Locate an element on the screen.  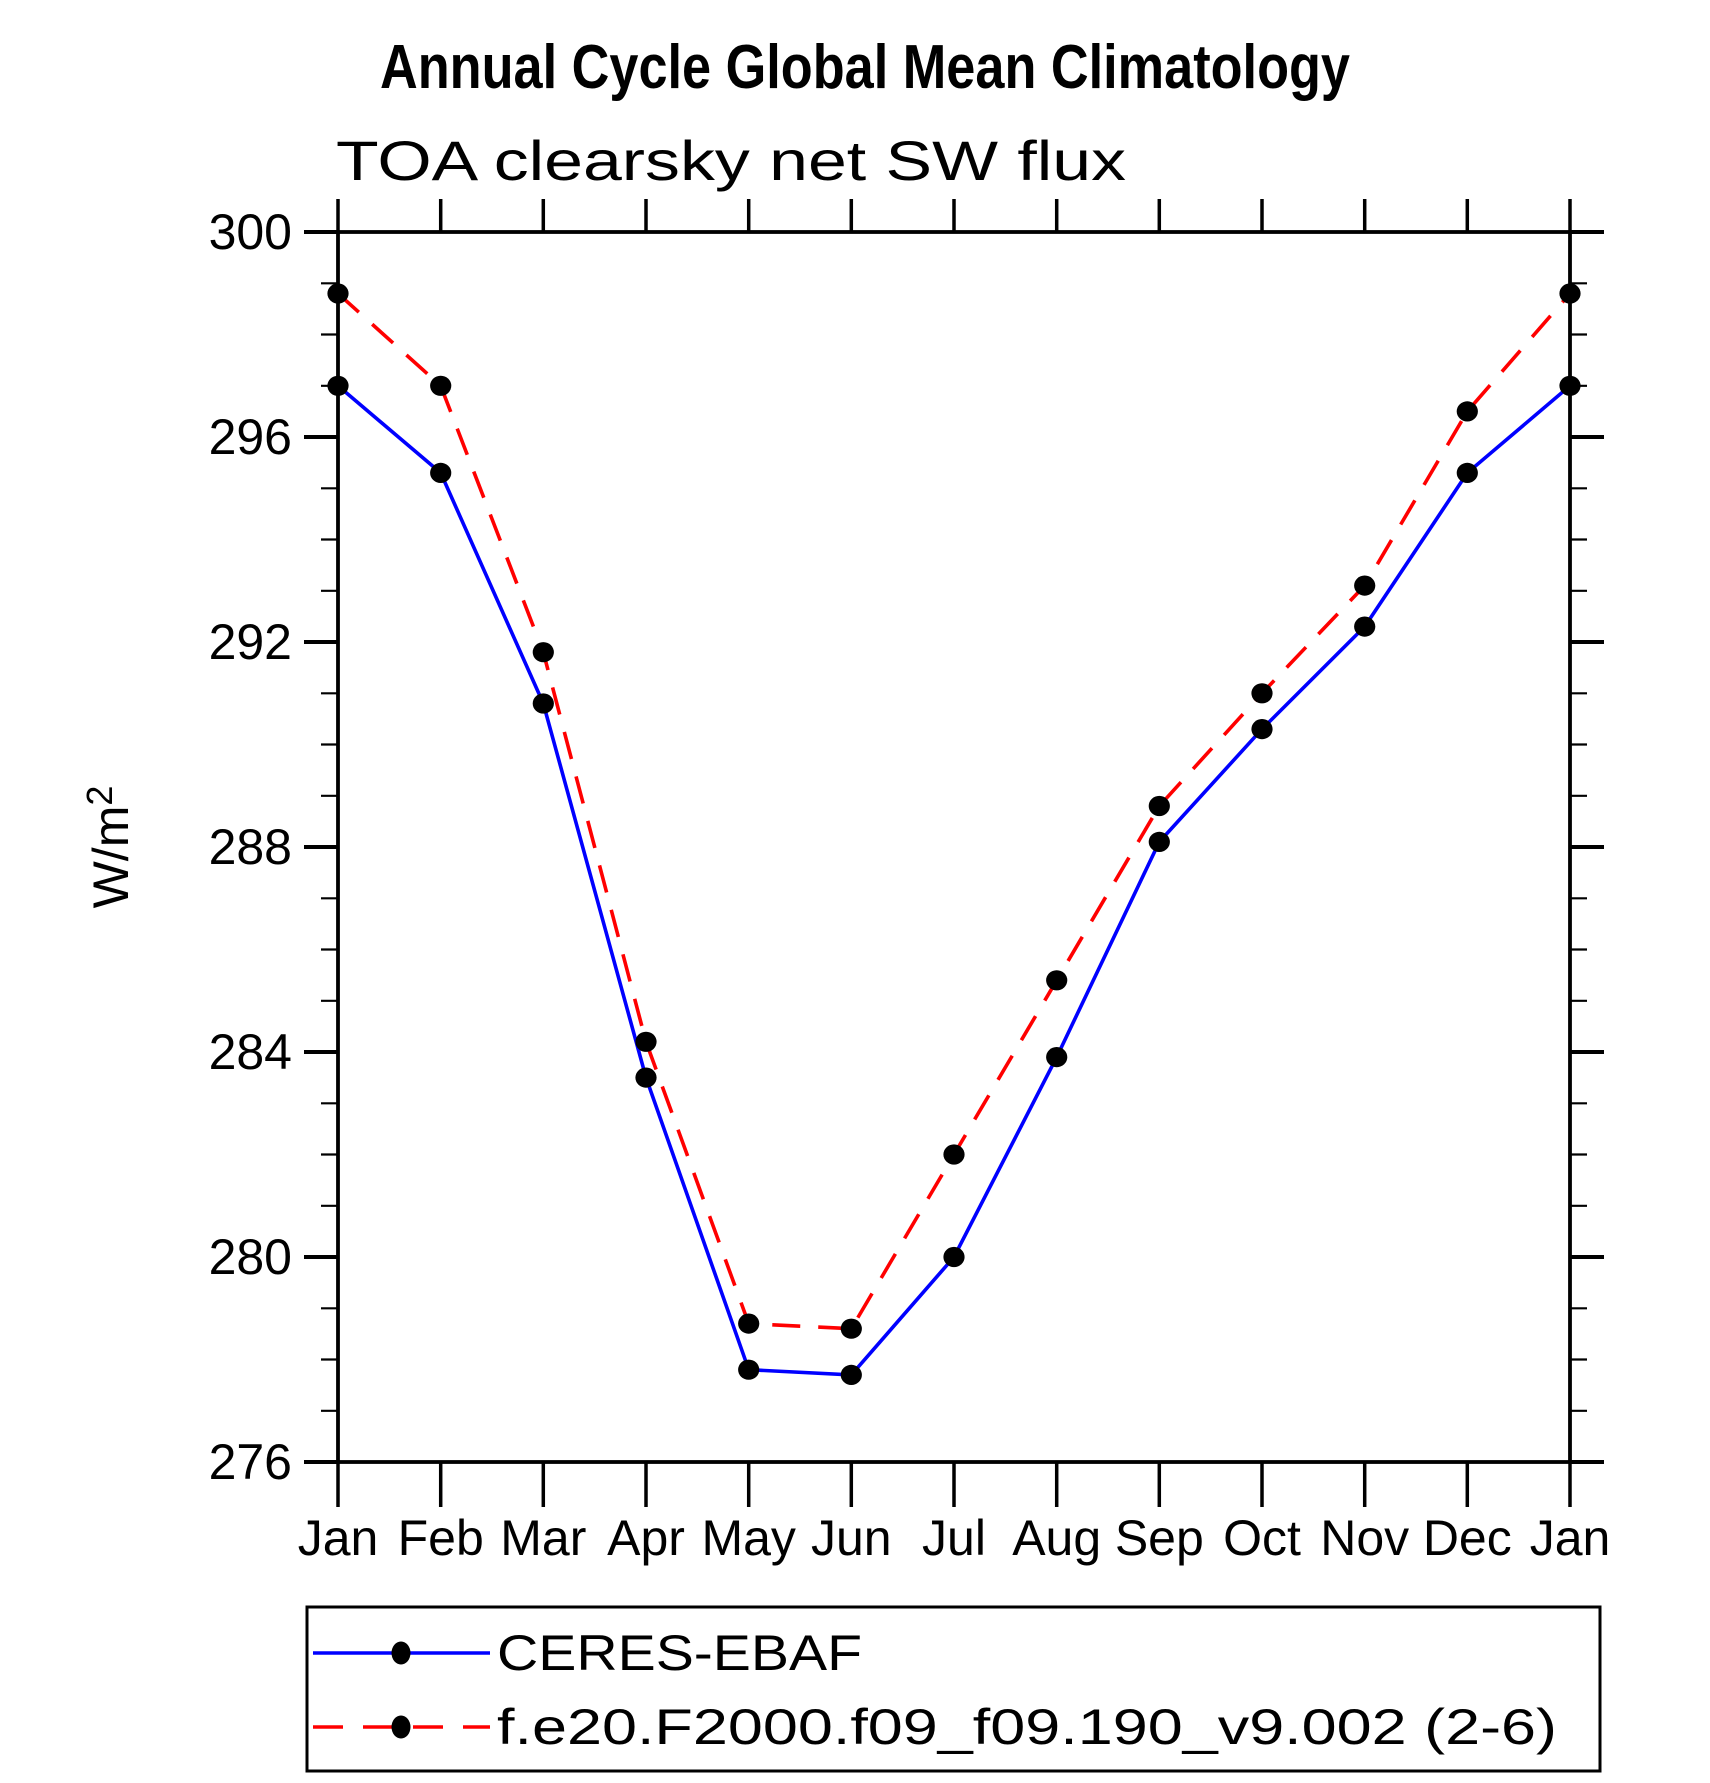
y-axis-tick-label: 300 is located at coordinates (250, 232).